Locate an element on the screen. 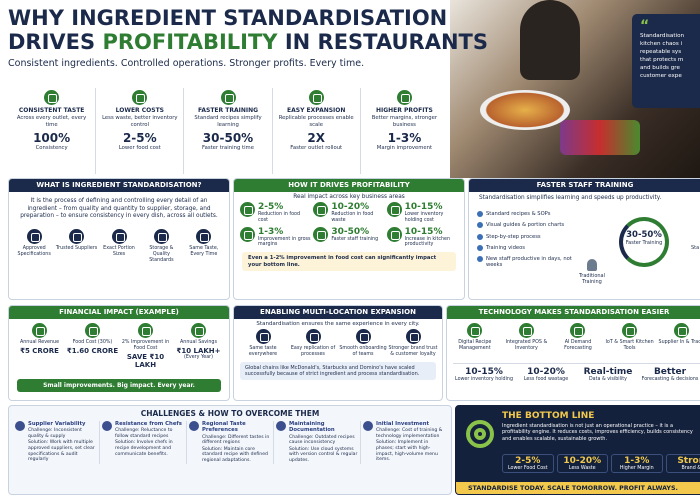  stat-label: Improvement in gross margins is located at coordinates (284, 242).